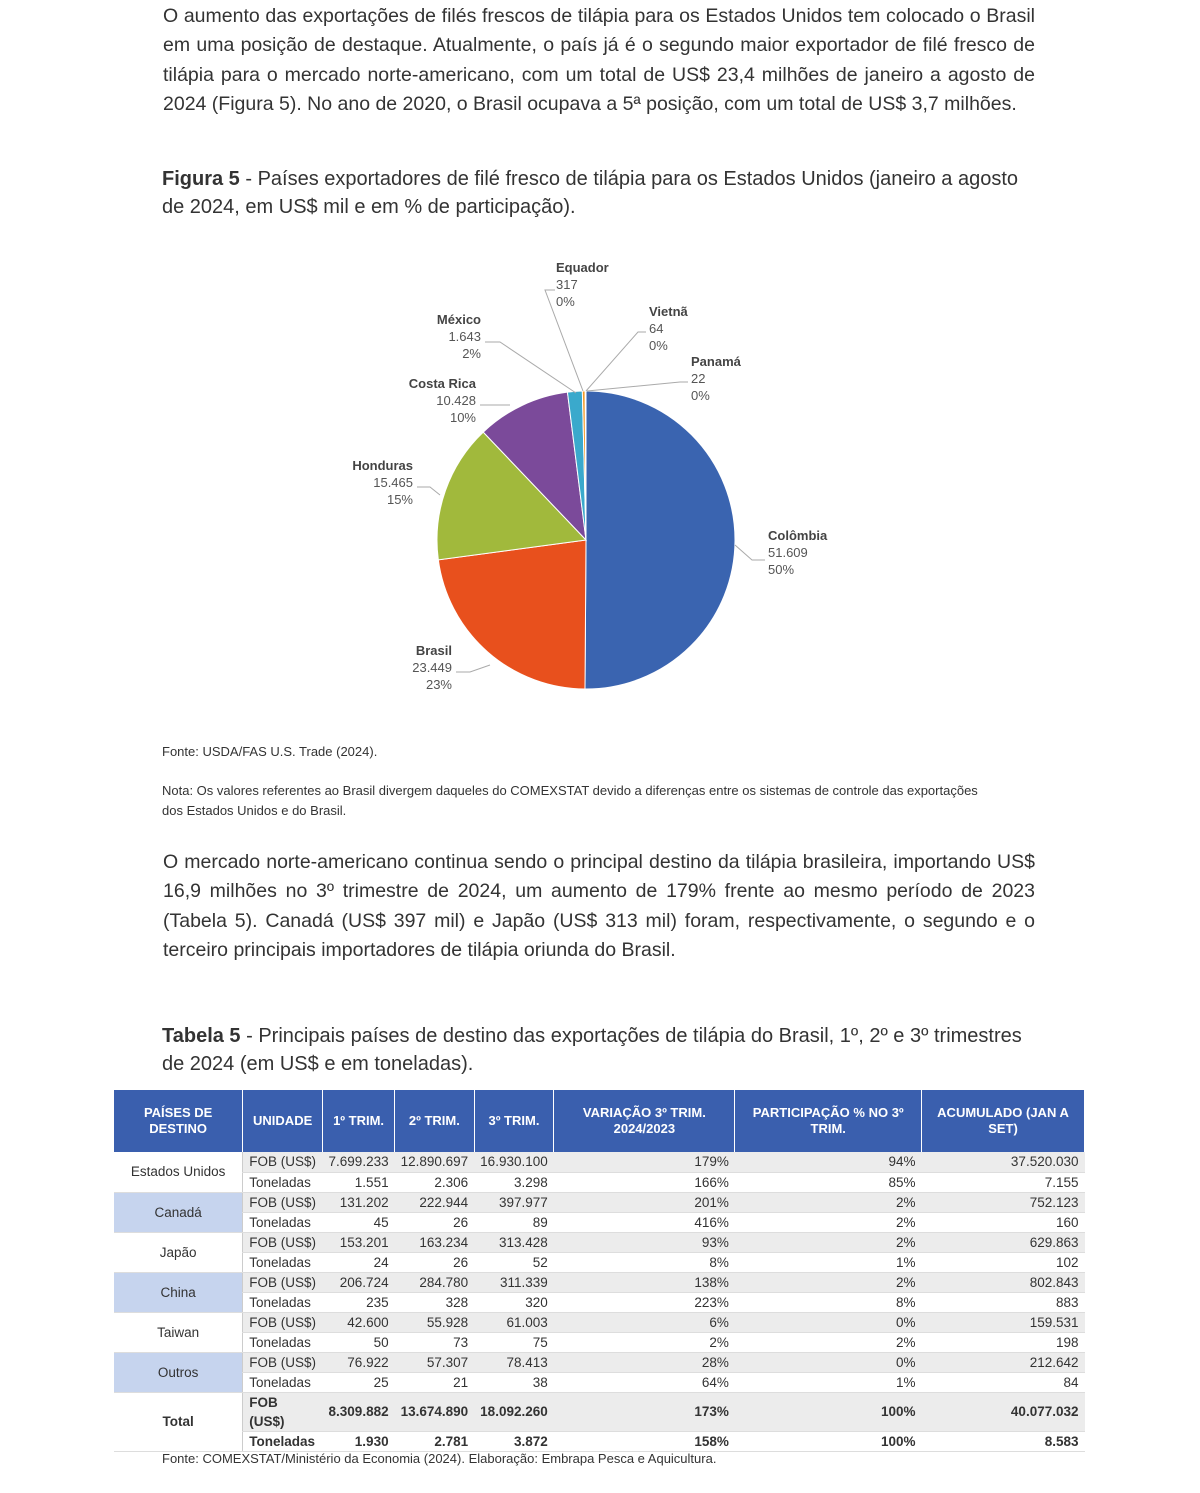 Image resolution: width=1200 pixels, height=1493 pixels. I want to click on table-cell: 21, so click(434, 1382).